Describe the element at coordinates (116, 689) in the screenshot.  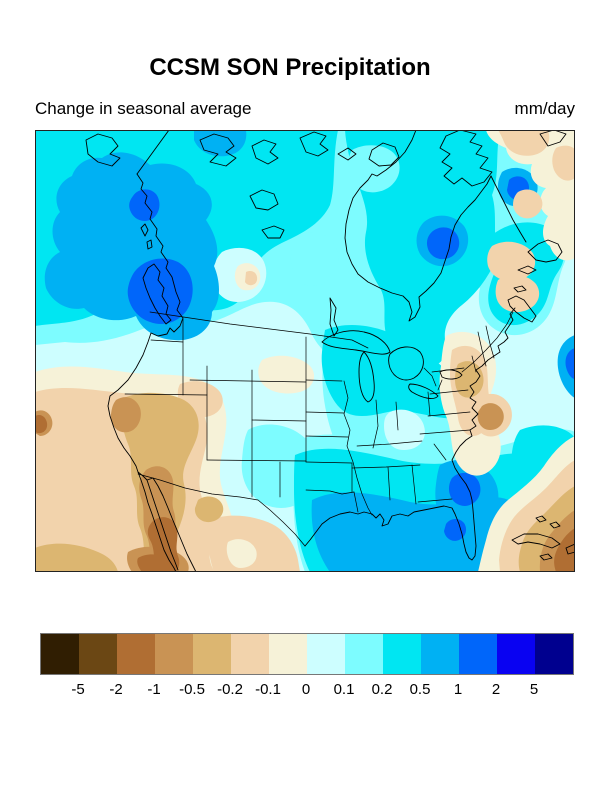
I see `colorbar-tick-label: -2` at that location.